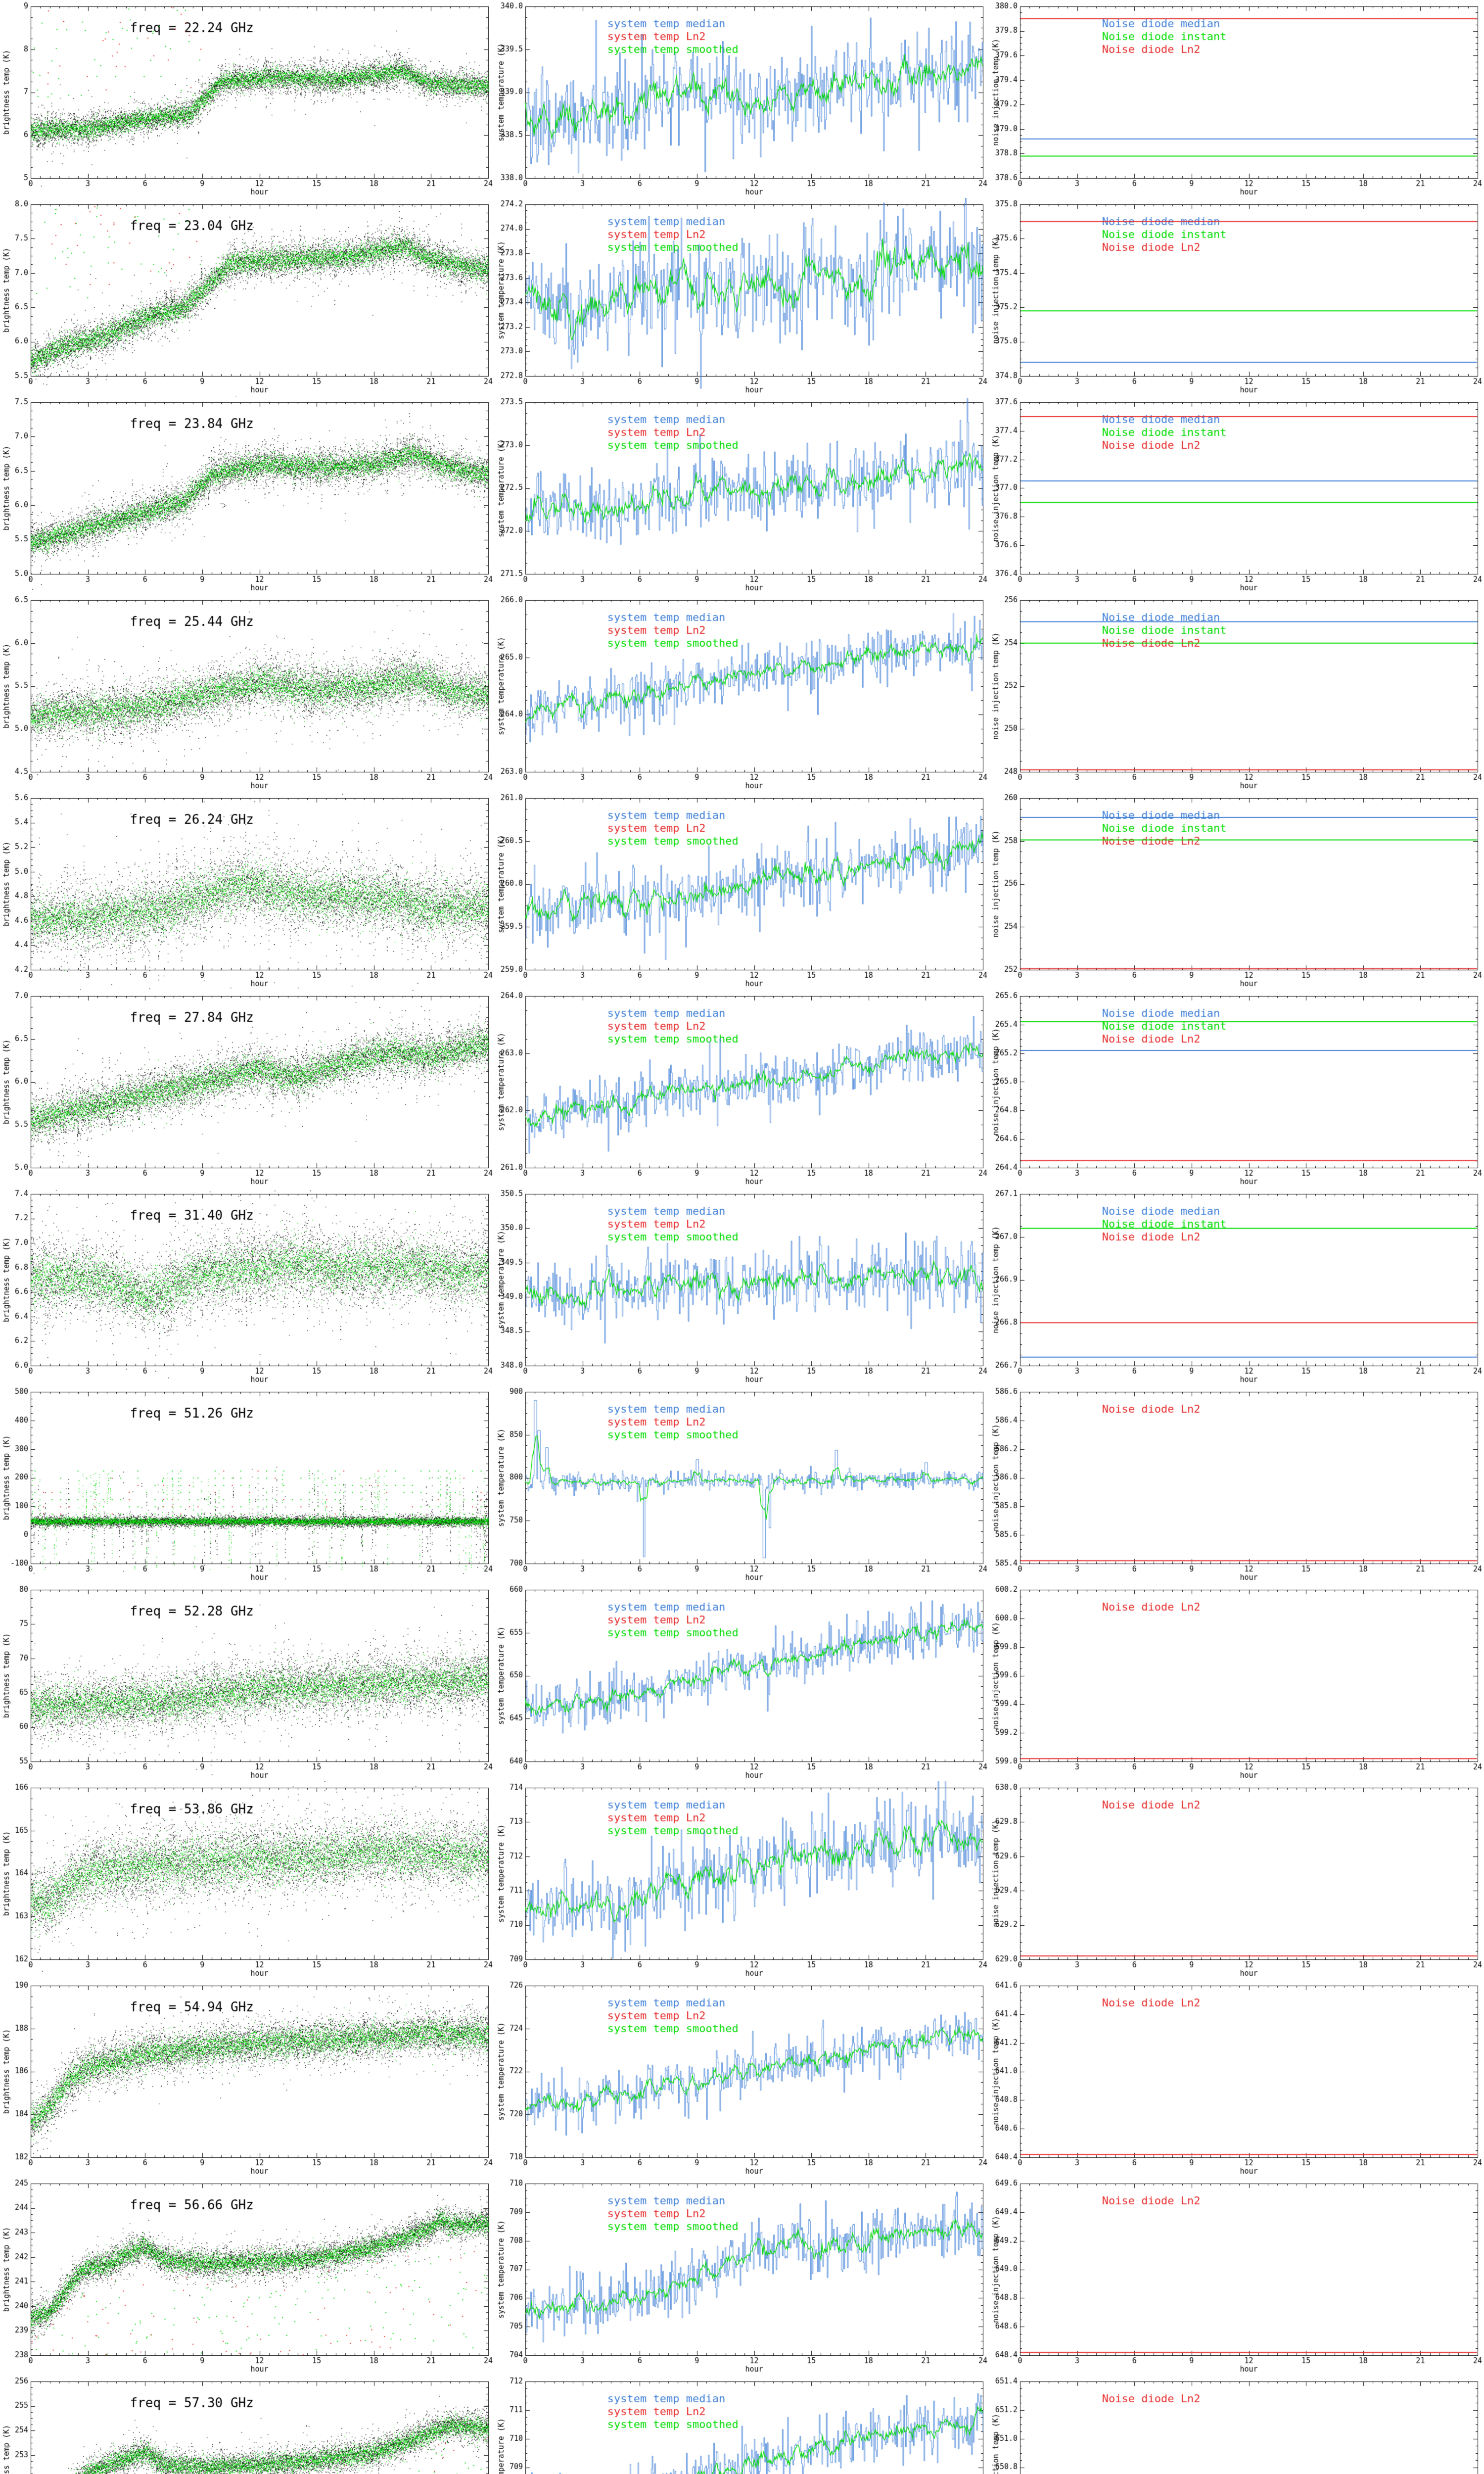 The height and width of the screenshot is (2474, 1484). Describe the element at coordinates (742, 693) in the screenshot. I see `plot-cell-row4-system` at that location.